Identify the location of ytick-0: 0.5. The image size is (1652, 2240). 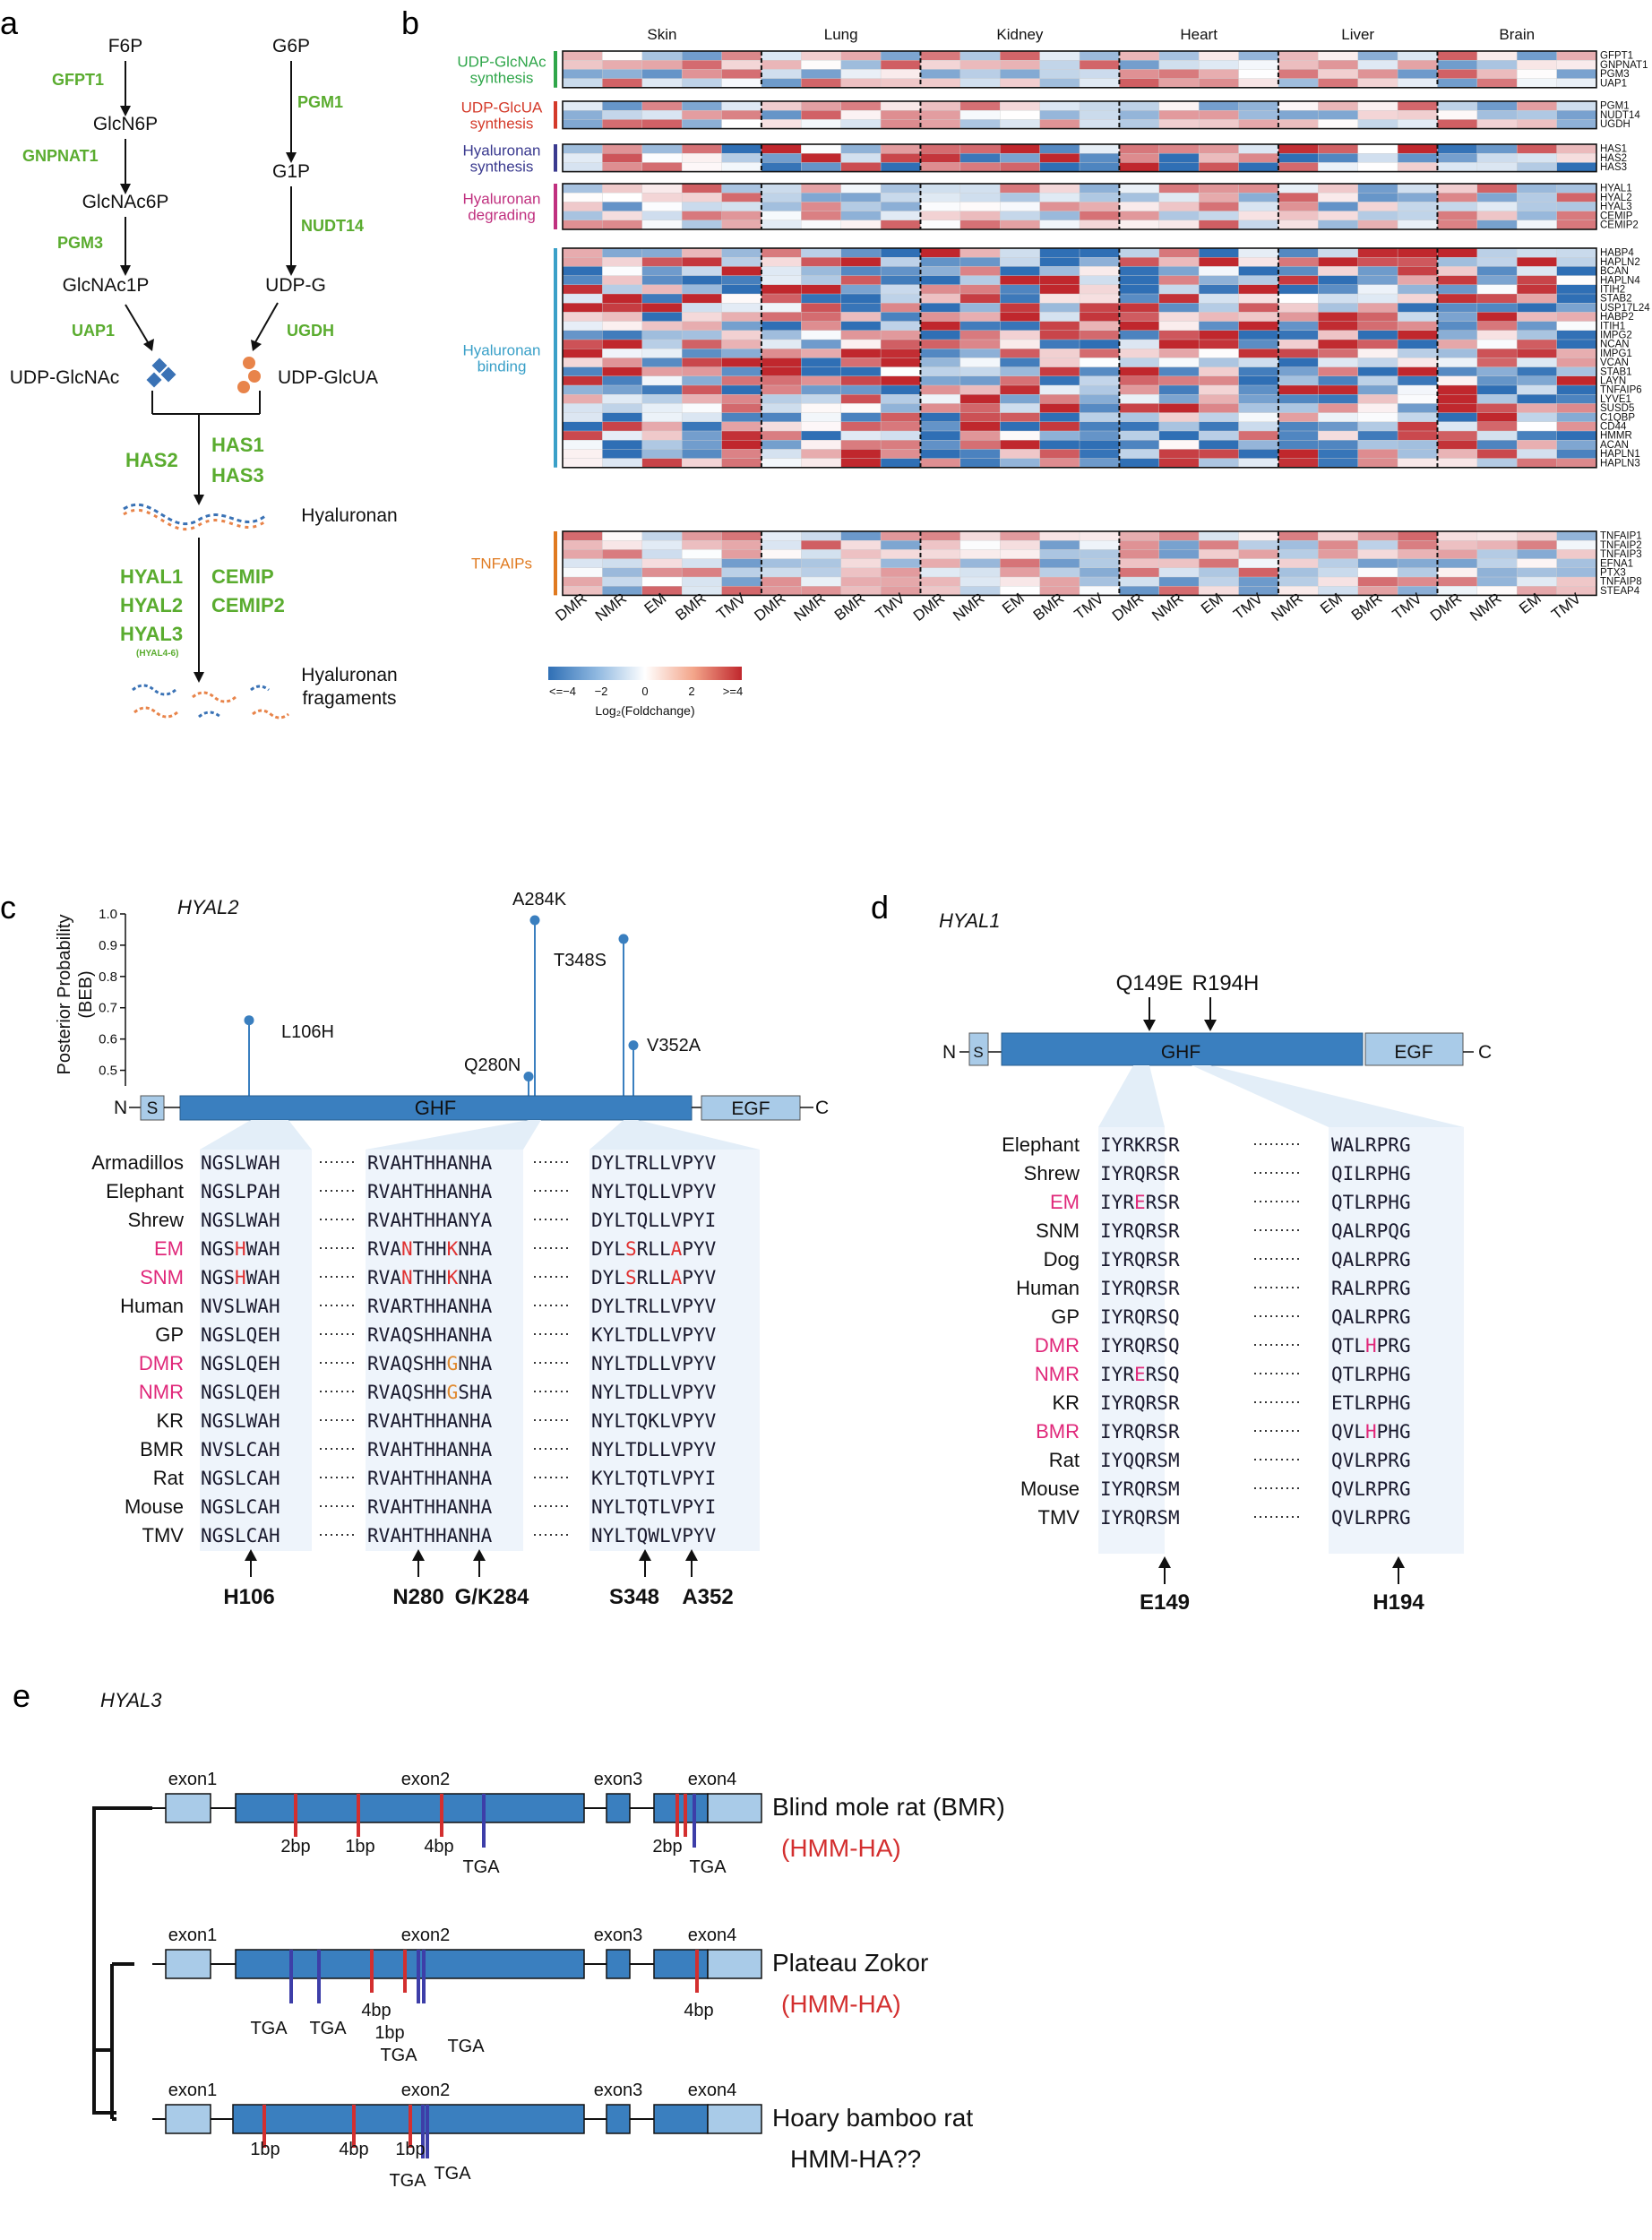
(108, 1071).